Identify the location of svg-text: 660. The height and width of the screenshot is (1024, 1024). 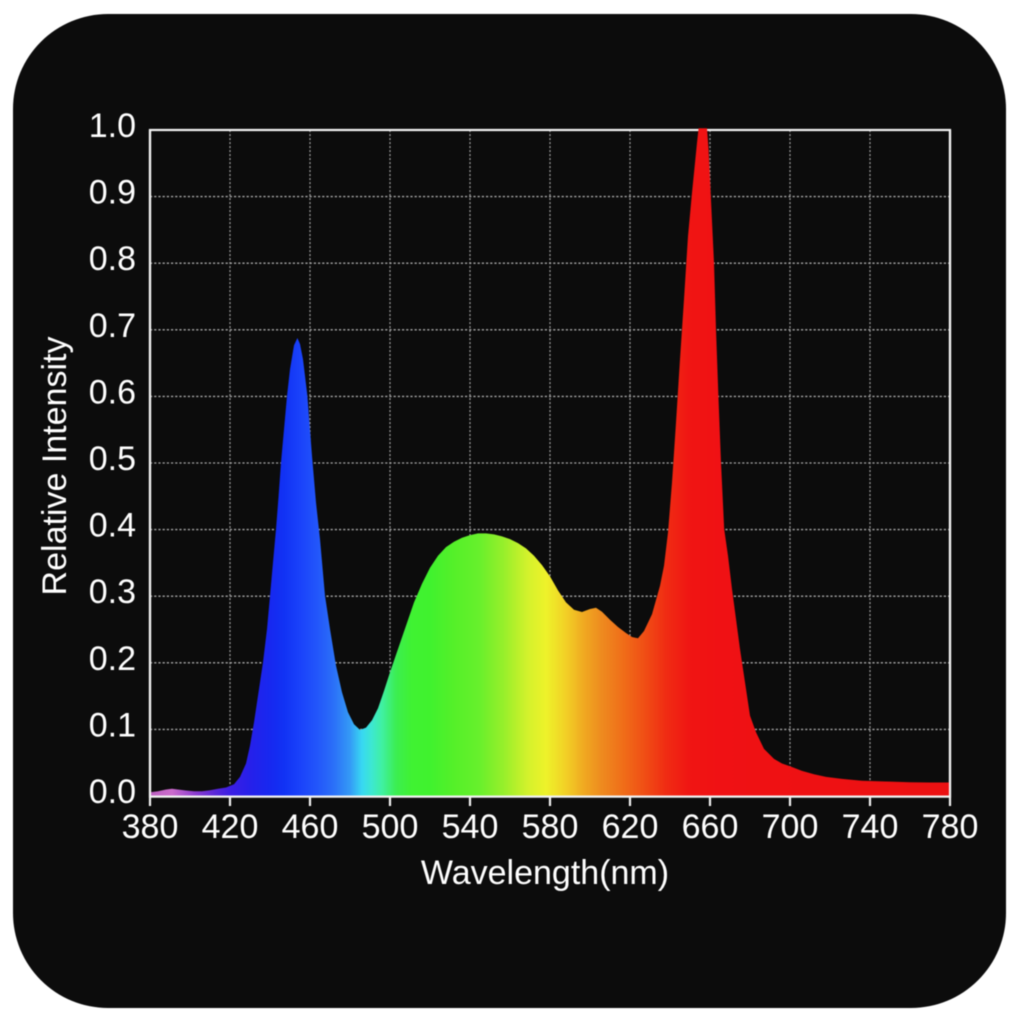
(710, 827).